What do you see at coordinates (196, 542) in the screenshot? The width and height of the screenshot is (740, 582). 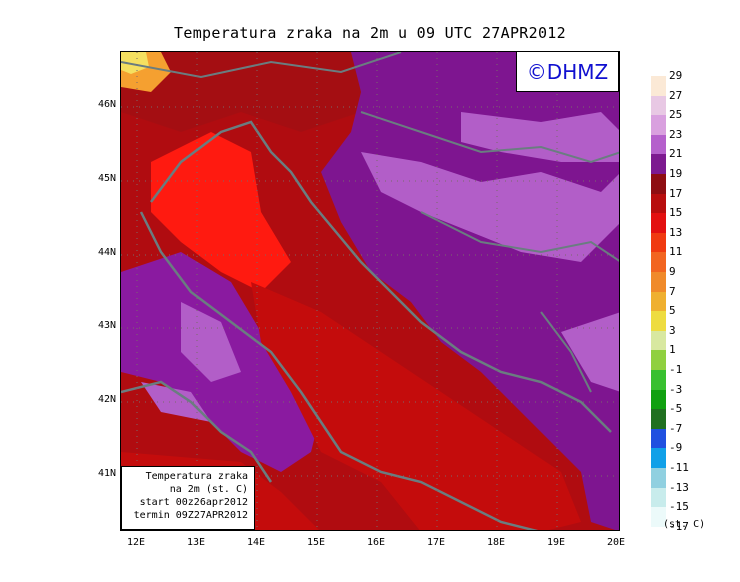 I see `lon-label: 13E` at bounding box center [196, 542].